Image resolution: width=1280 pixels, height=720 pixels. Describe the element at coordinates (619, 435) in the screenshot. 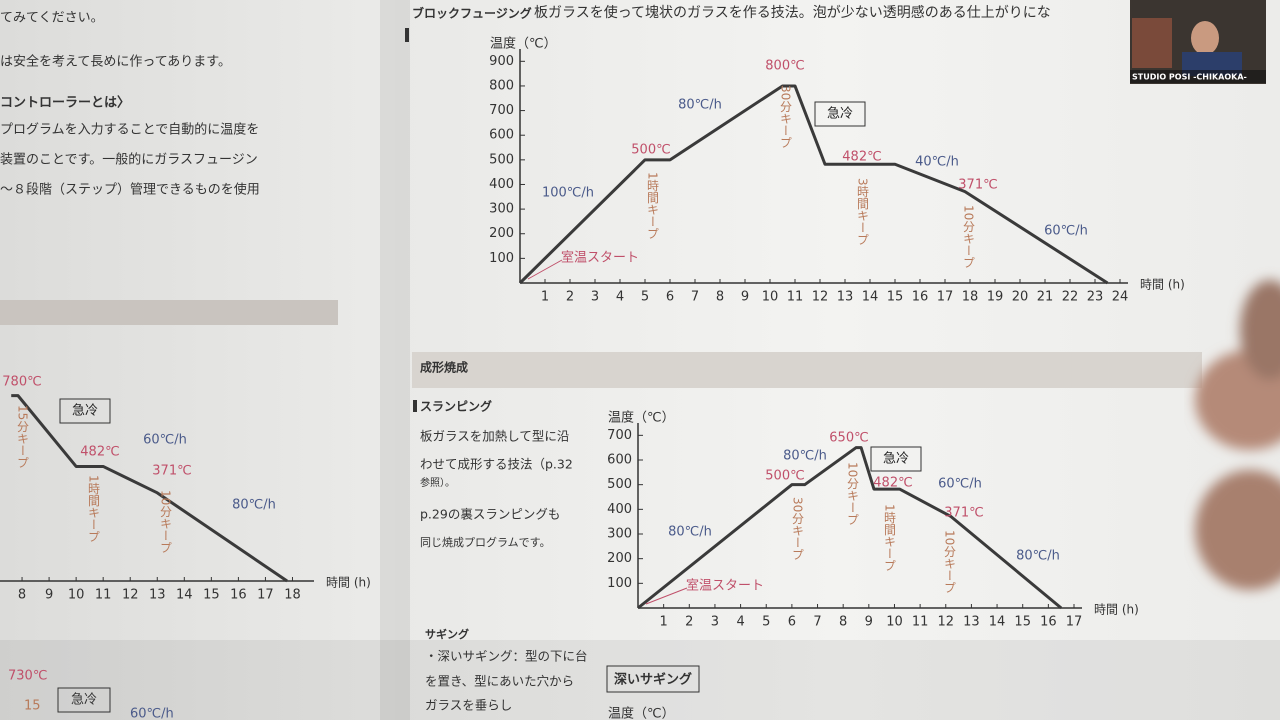

I see `y-tick-label: 700` at that location.